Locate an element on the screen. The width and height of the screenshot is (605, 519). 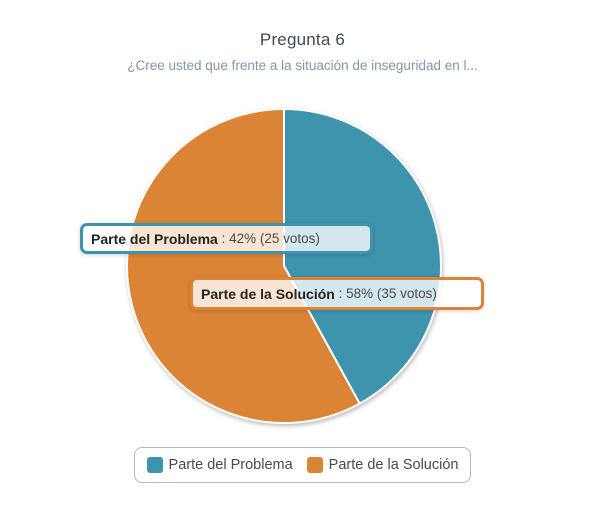
tooltip-value: 58% (35 votos) is located at coordinates (391, 293).